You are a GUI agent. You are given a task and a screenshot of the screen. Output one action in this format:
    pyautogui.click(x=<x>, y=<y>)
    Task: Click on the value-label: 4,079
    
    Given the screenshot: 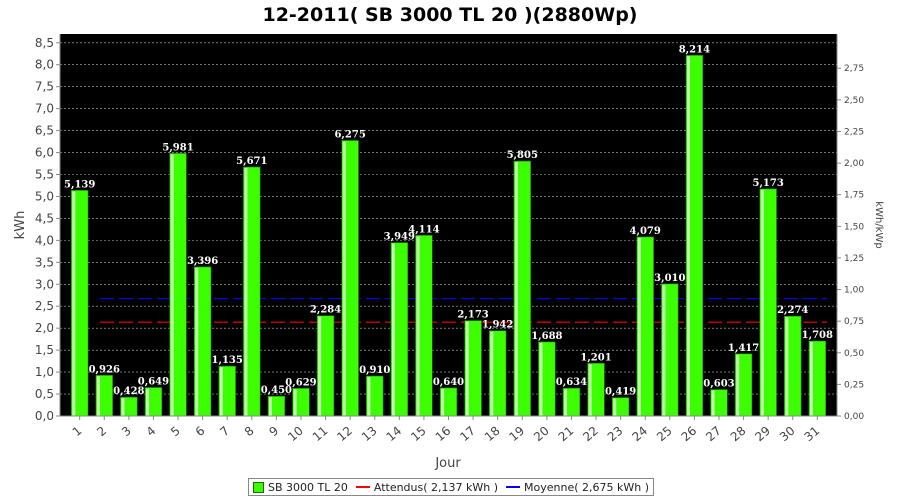 What is the action you would take?
    pyautogui.click(x=645, y=231)
    